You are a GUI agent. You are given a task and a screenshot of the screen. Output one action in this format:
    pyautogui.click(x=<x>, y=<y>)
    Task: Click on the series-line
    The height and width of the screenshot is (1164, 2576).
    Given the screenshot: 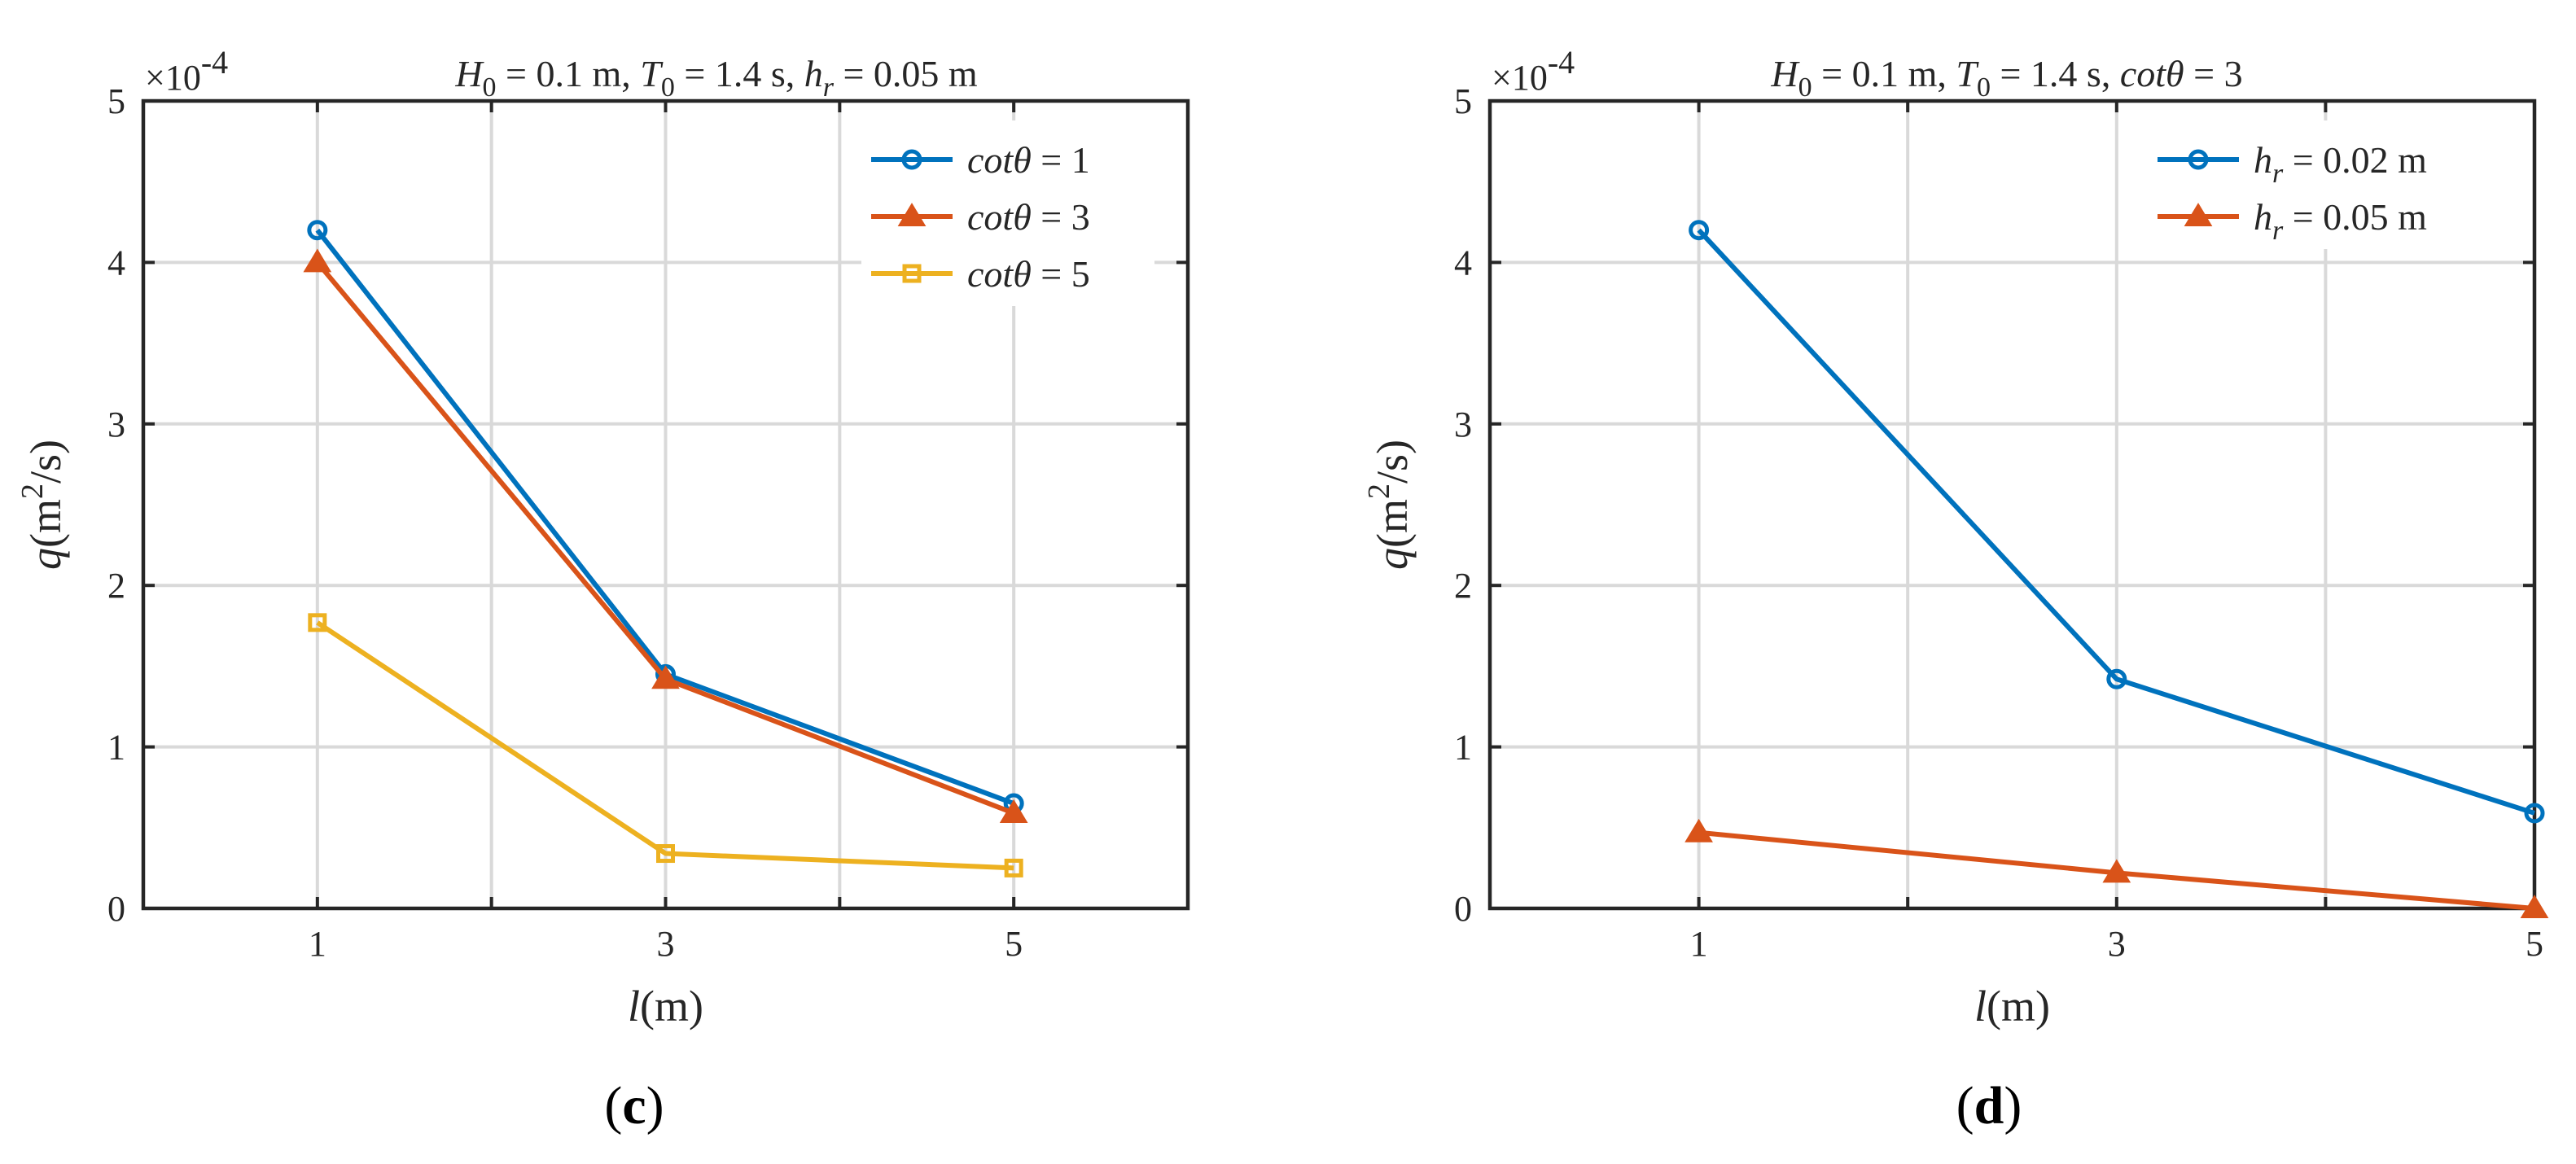 What is the action you would take?
    pyautogui.click(x=665, y=745)
    